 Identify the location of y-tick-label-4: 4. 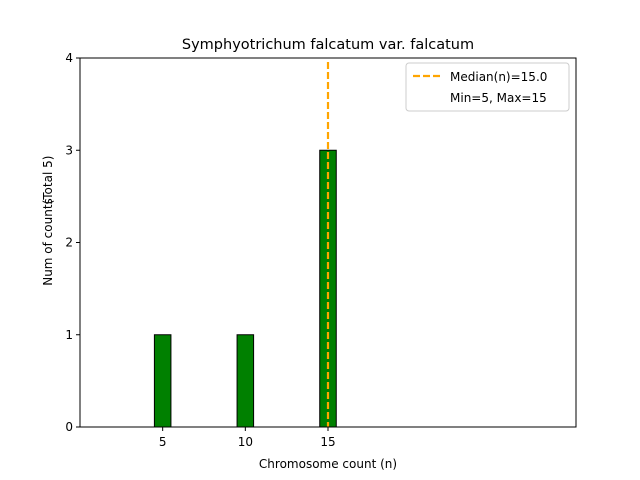
(69, 58).